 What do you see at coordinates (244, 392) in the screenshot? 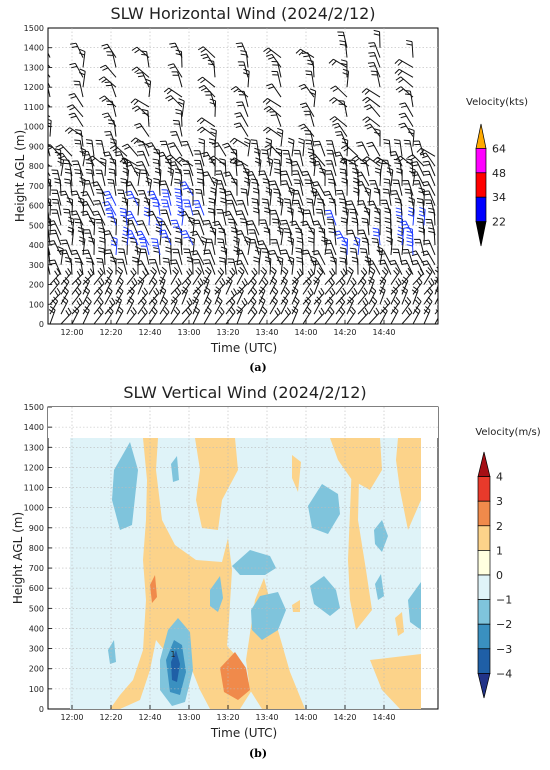
I see `chart-b-title: SLW Vertical Wind (2024/2/12)` at bounding box center [244, 392].